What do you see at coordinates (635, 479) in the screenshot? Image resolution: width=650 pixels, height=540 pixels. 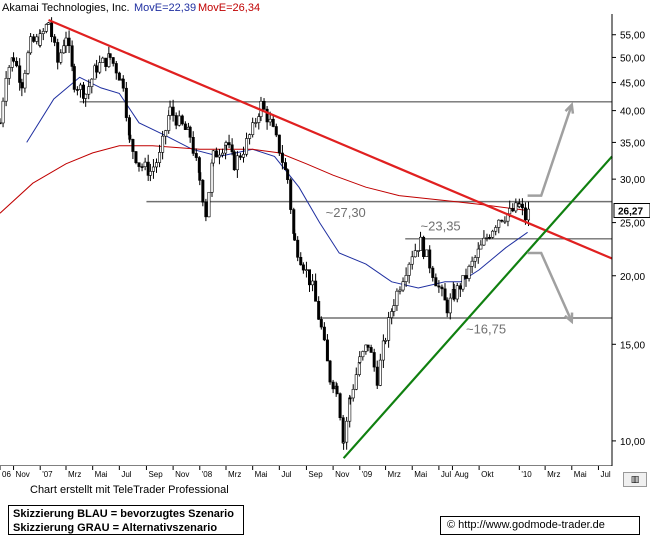 I see `chart-type-icon: ▥` at bounding box center [635, 479].